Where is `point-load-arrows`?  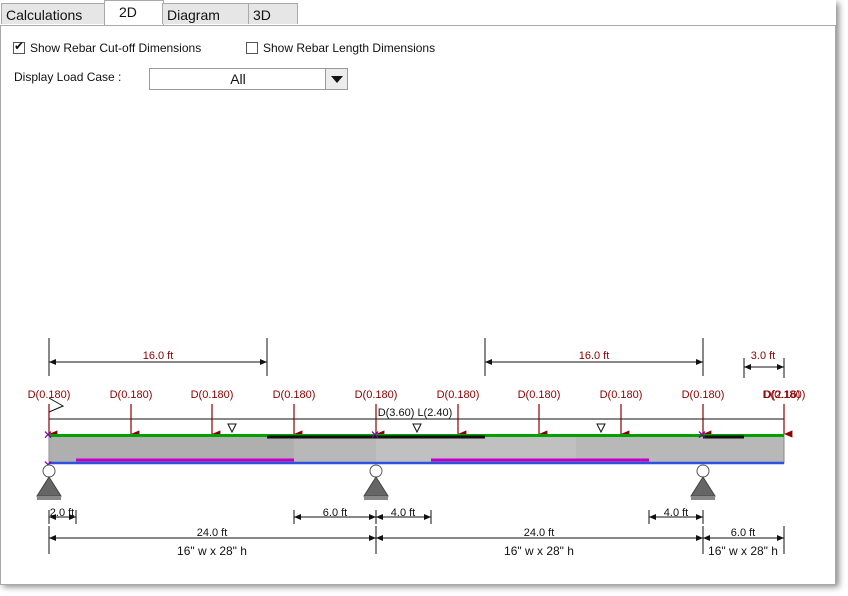
point-load-arrows is located at coordinates (420, 421).